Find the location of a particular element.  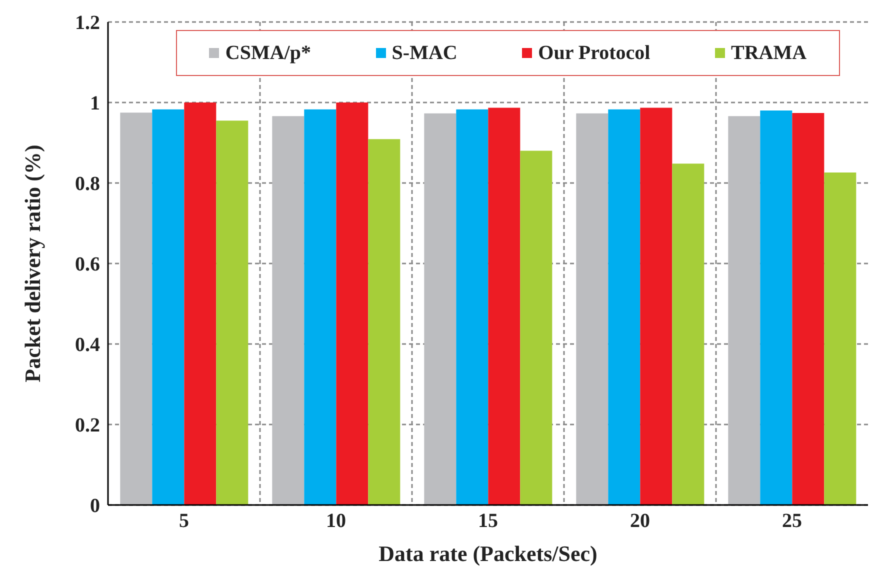

y-tick-label: 1.2 is located at coordinates (87, 23).